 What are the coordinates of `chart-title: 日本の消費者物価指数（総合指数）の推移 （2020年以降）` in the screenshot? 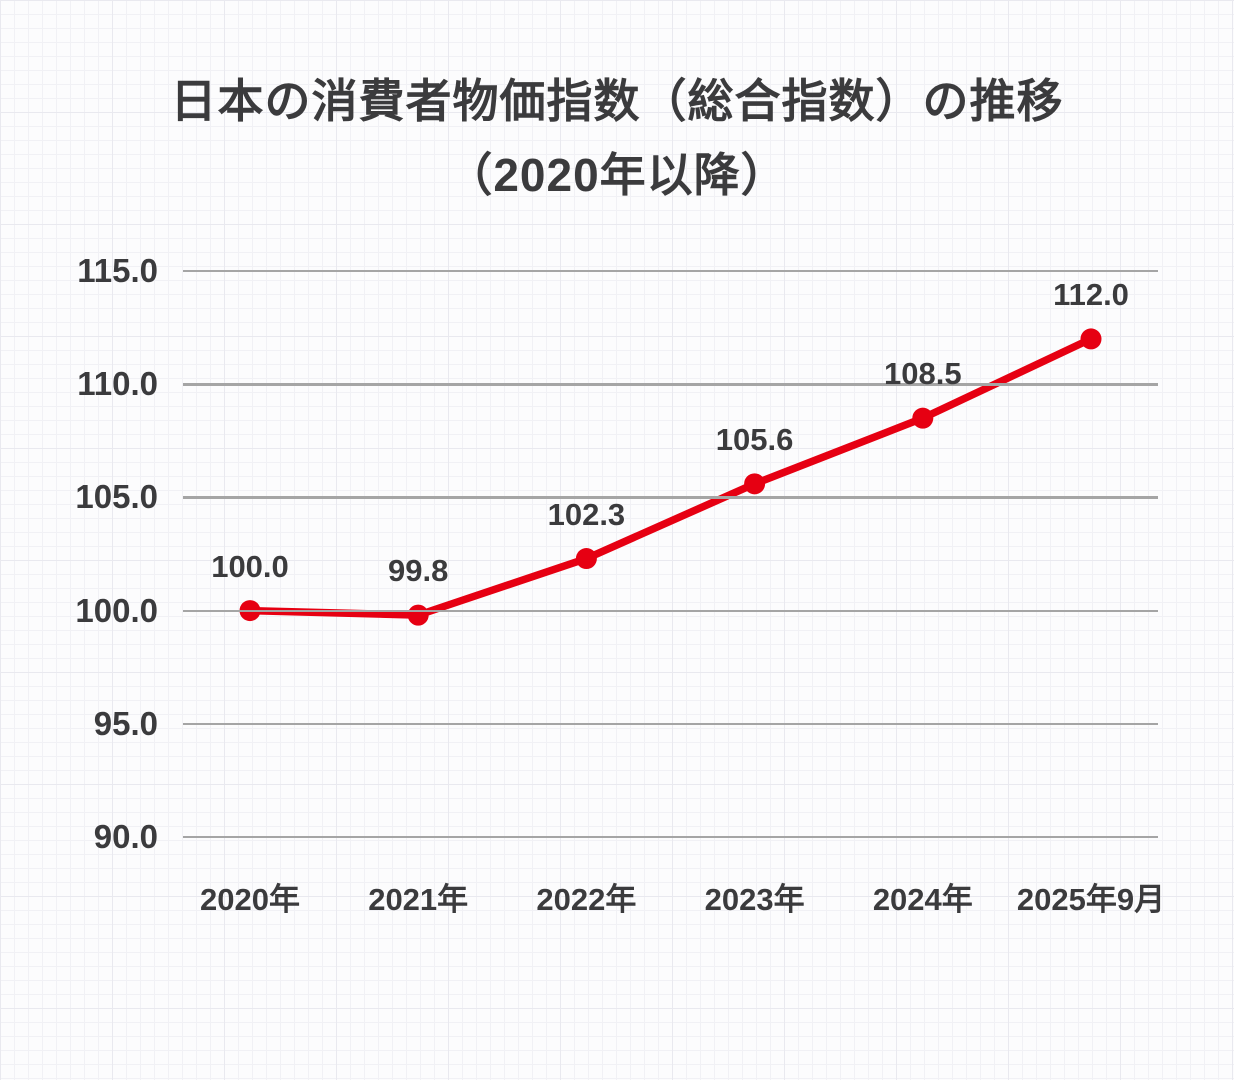 It's located at (617, 138).